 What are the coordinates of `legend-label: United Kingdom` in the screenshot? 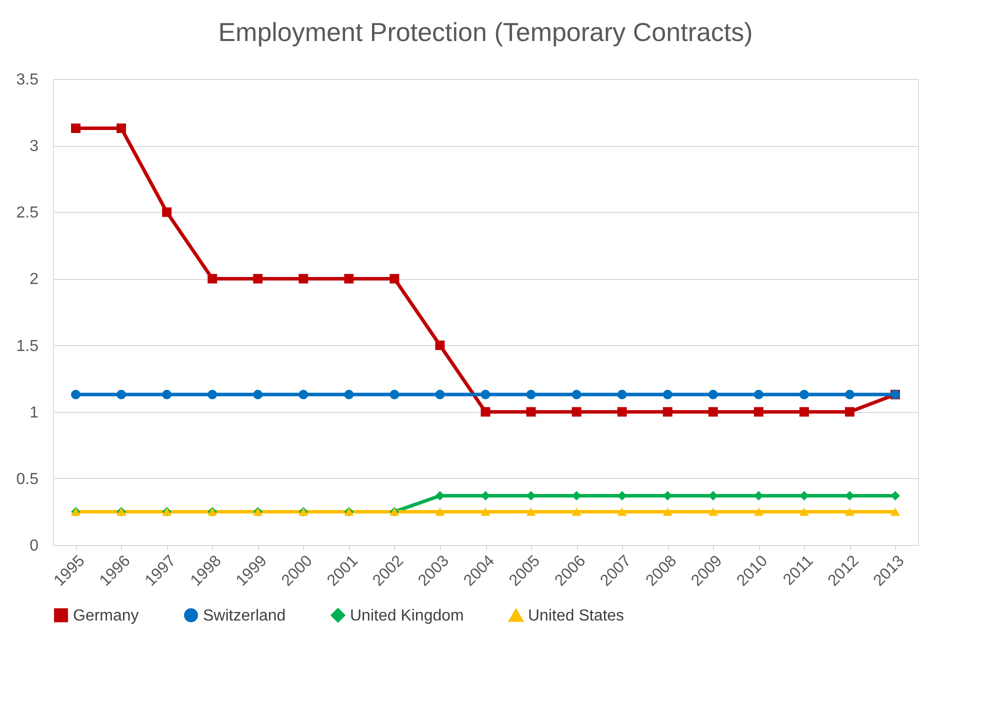 It's located at (407, 615).